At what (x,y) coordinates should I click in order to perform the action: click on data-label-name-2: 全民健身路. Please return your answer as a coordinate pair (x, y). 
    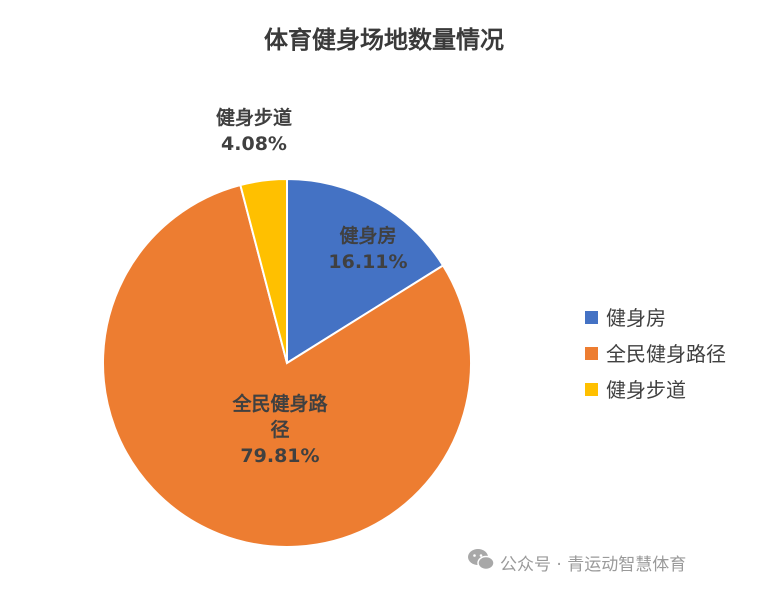
    Looking at the image, I should click on (279, 403).